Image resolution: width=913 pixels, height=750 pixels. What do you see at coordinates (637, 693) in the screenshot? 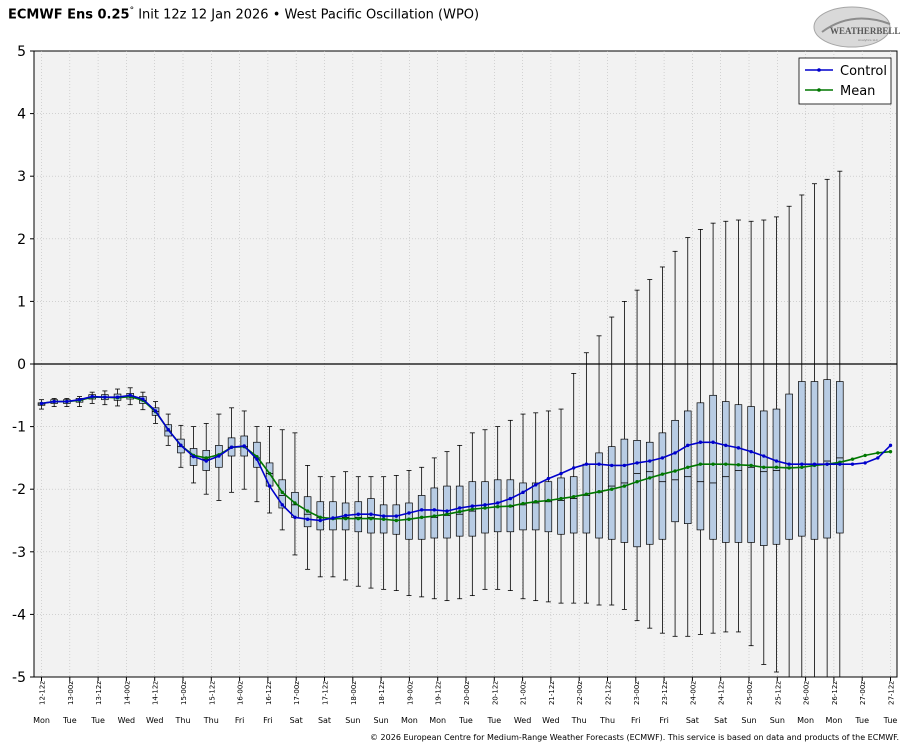
I see `x-tick-label: 23-00z` at bounding box center [637, 693].